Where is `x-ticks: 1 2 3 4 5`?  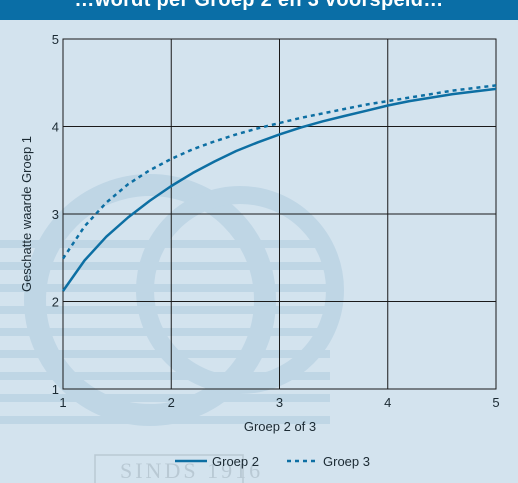 x-ticks: 1 2 3 4 5 is located at coordinates (279, 402).